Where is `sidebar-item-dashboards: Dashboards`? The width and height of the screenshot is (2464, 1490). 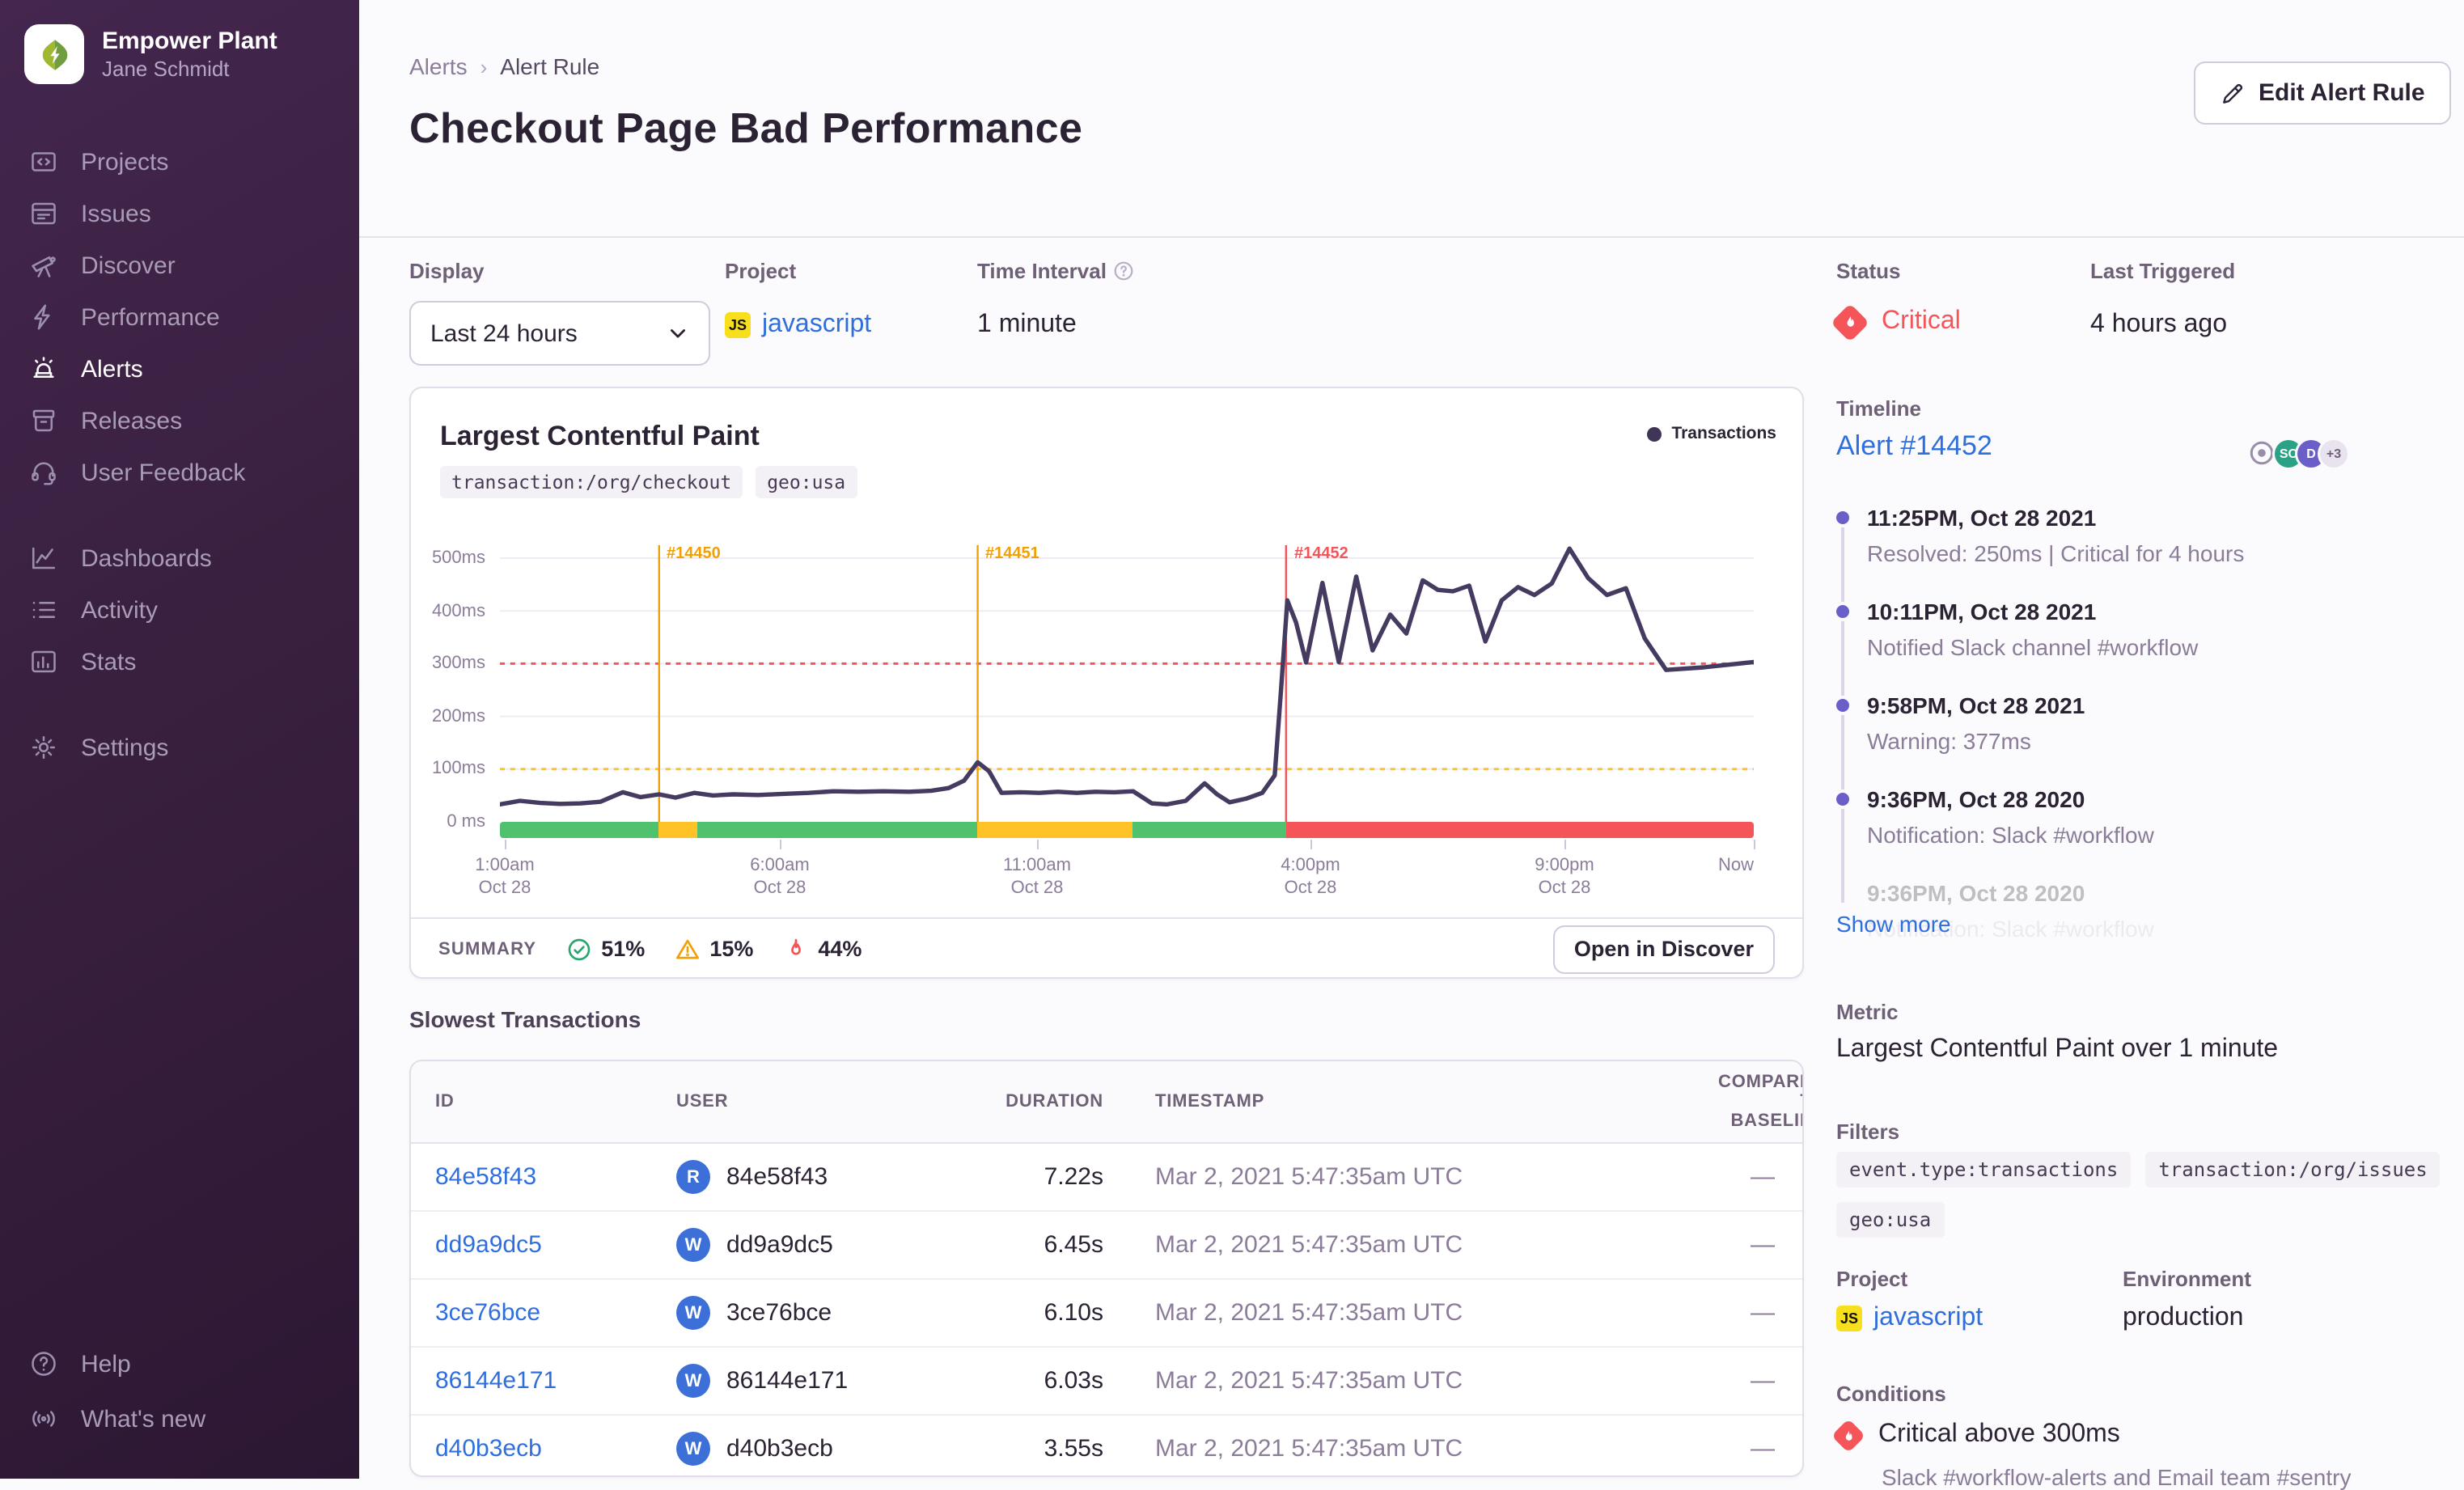 sidebar-item-dashboards: Dashboards is located at coordinates (179, 558).